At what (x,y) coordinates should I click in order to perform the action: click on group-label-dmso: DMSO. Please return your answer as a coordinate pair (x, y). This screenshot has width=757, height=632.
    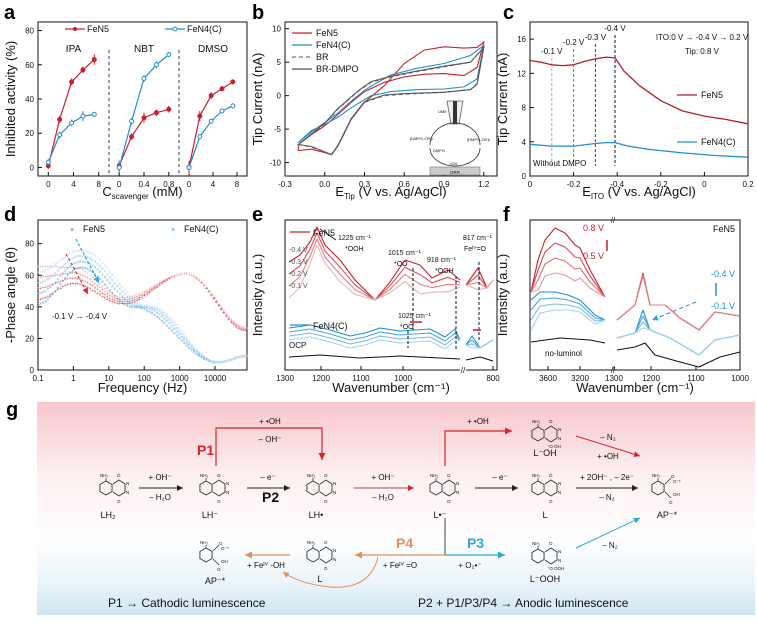
    Looking at the image, I should click on (213, 49).